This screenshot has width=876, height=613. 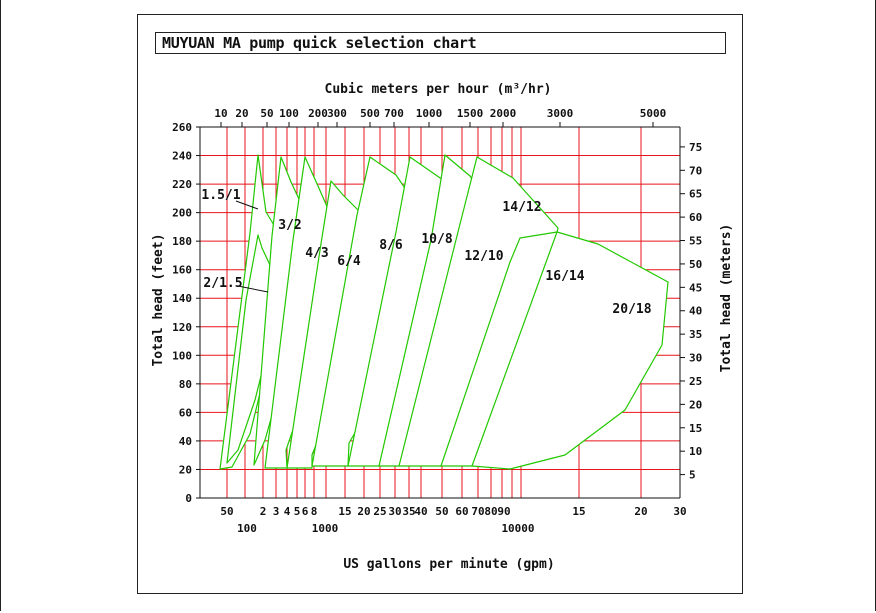 What do you see at coordinates (653, 113) in the screenshot?
I see `x2-tick-label: 5000` at bounding box center [653, 113].